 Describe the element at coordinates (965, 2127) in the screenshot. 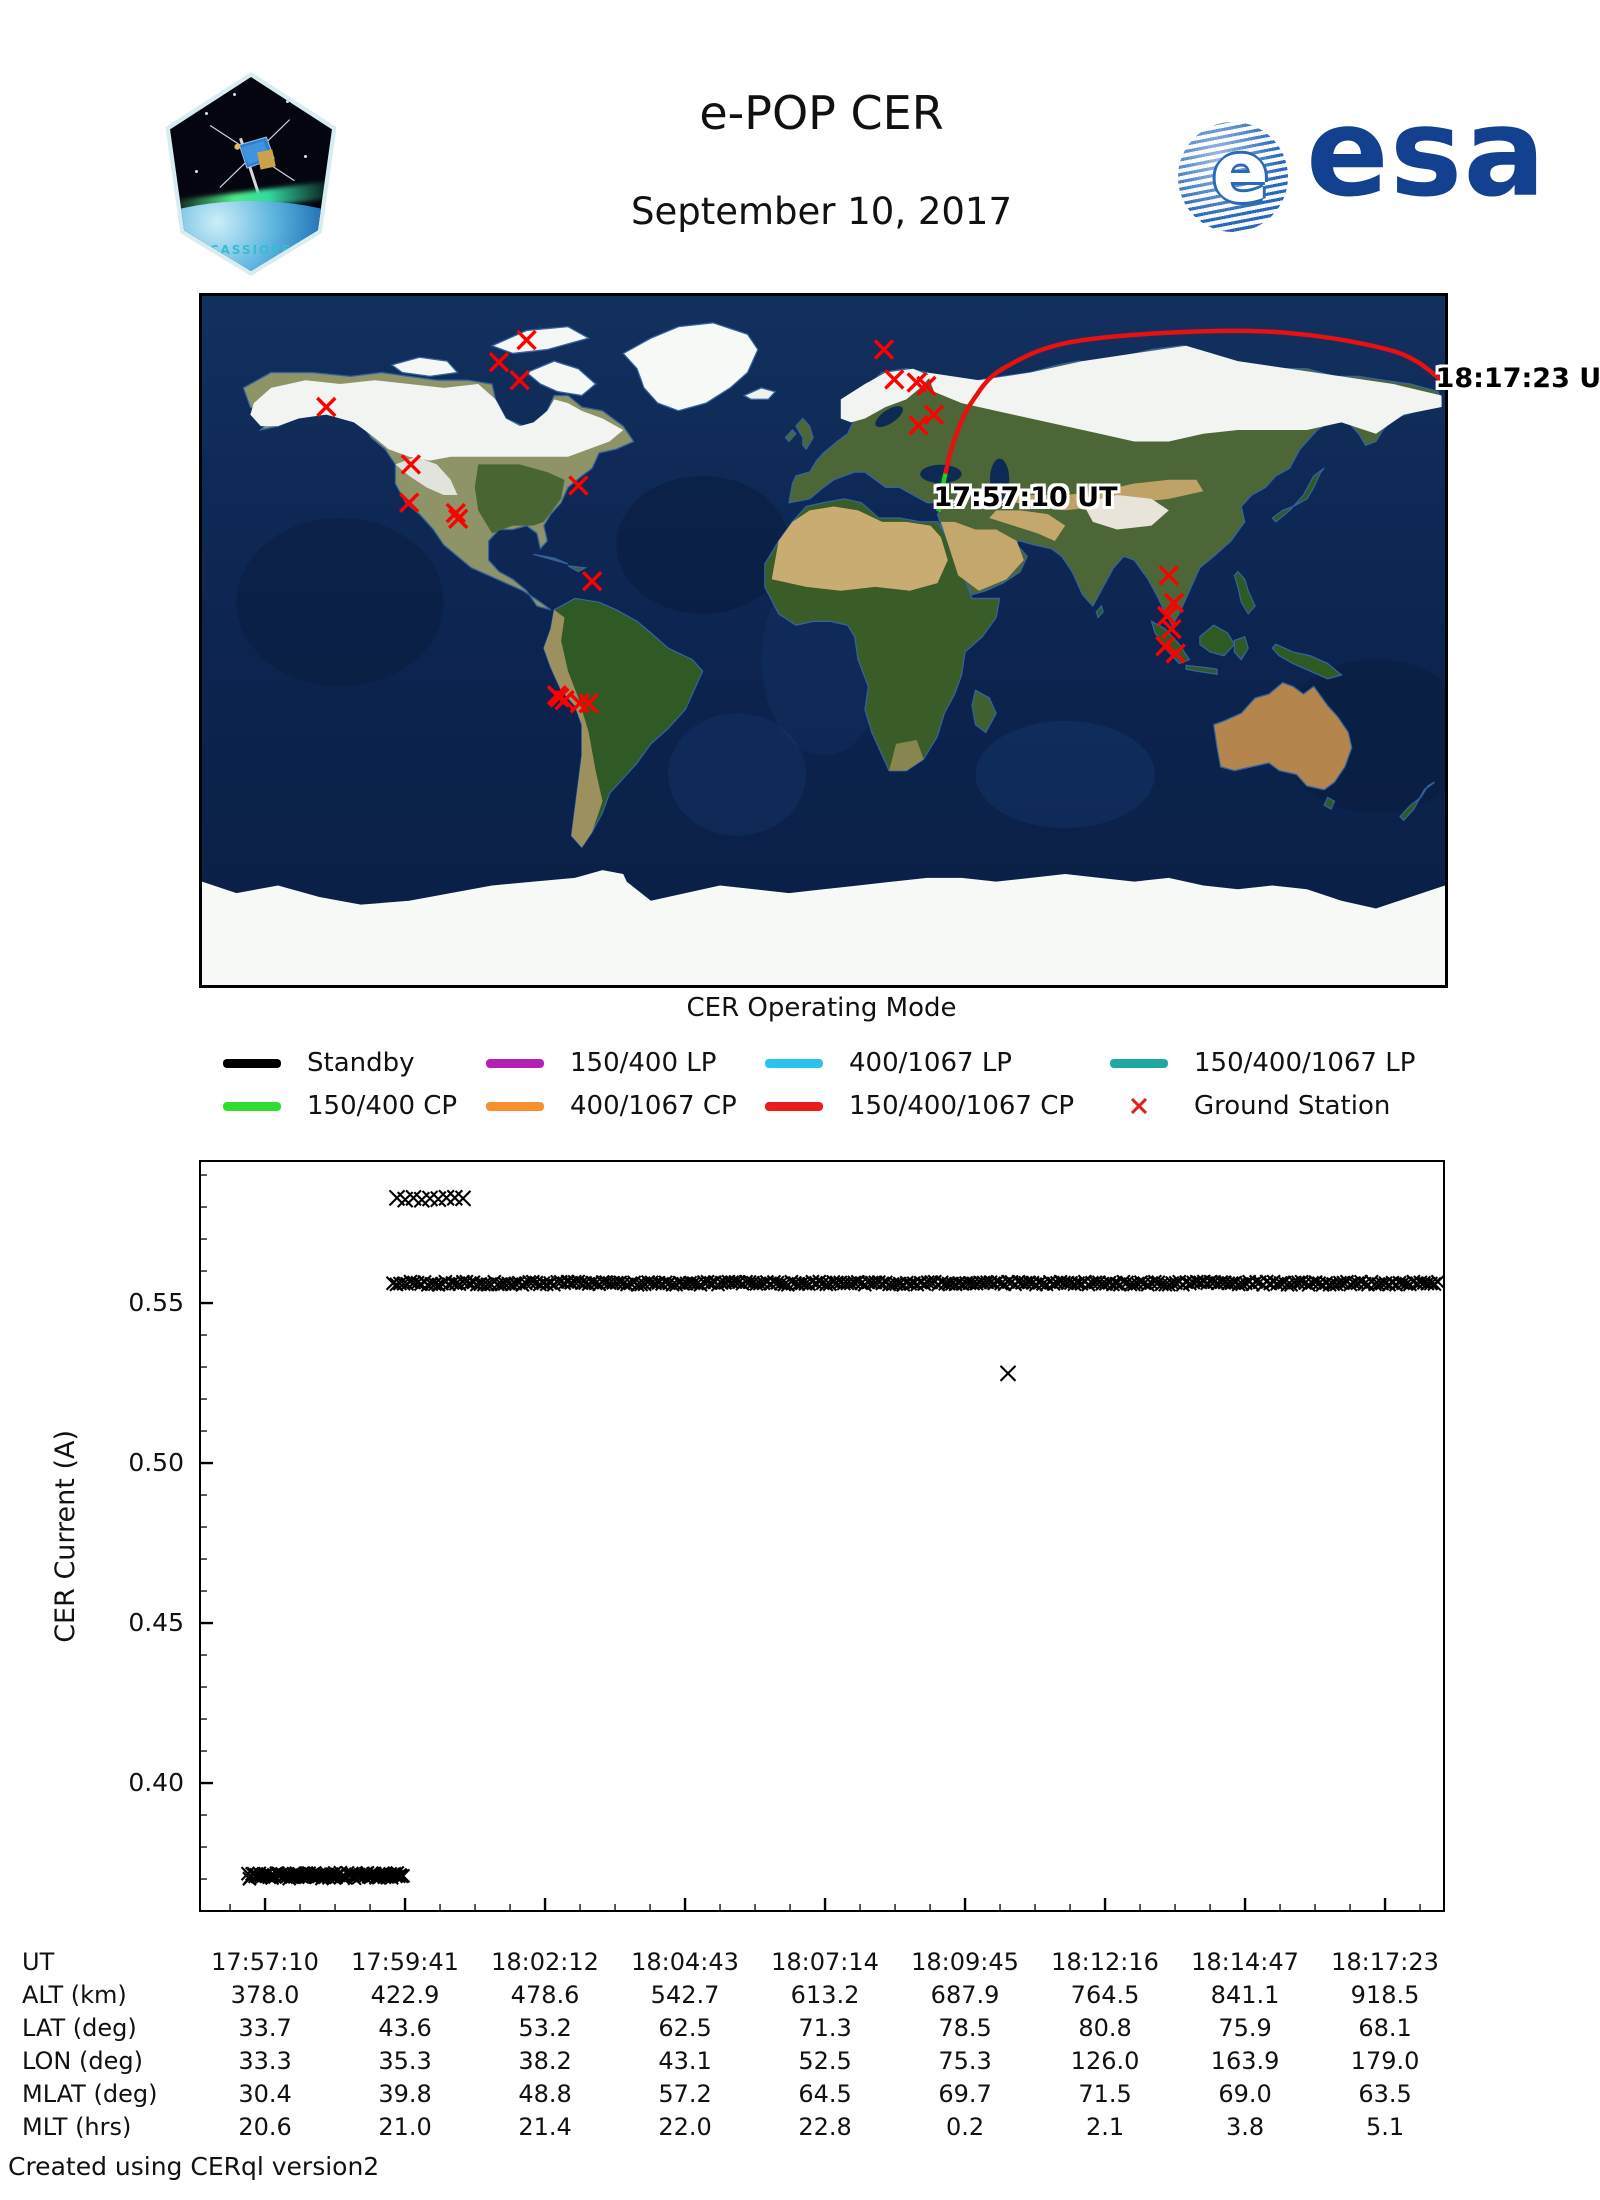

I see `table-cell: 0.2` at that location.